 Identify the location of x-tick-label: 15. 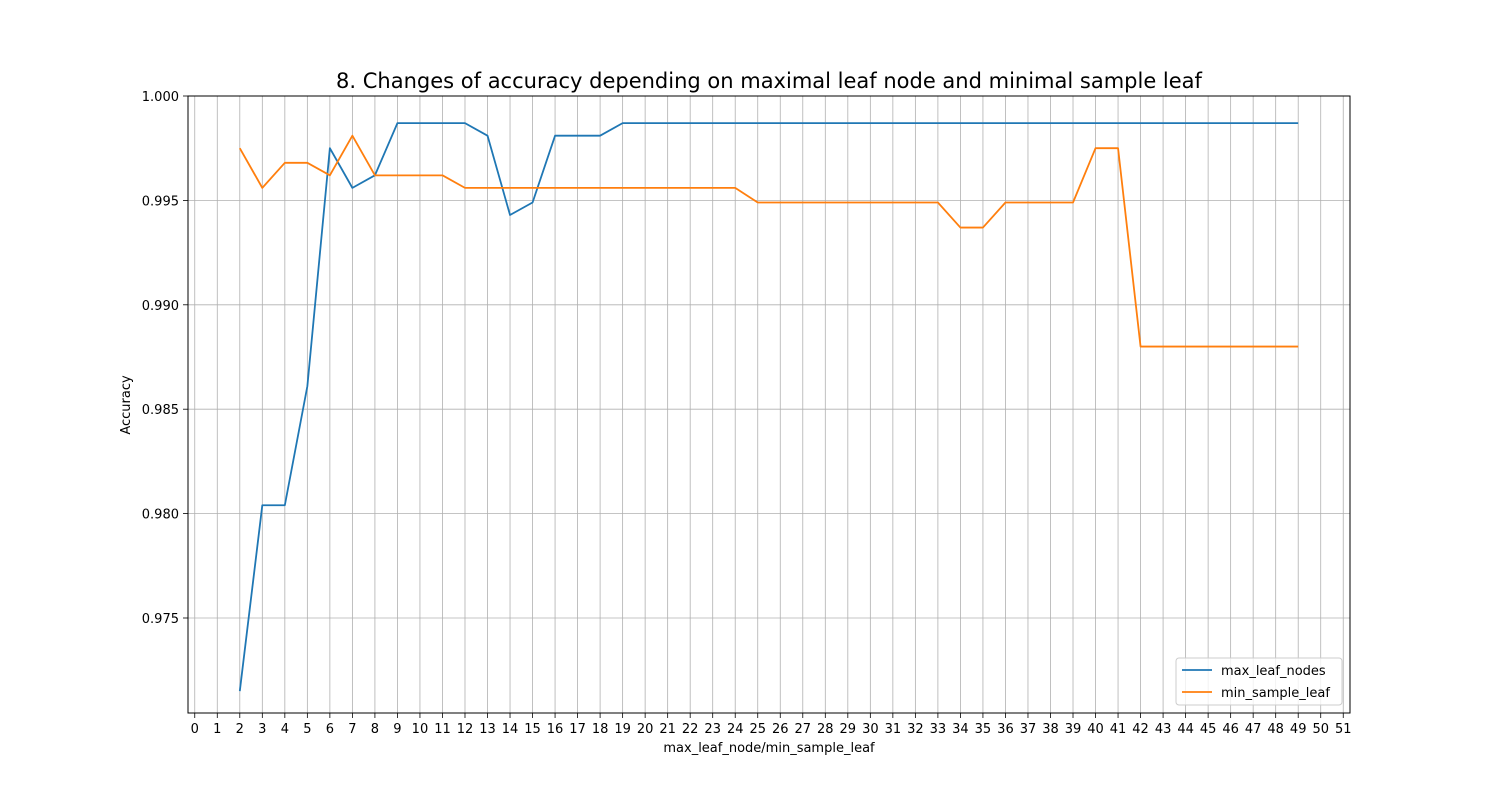
(532, 729).